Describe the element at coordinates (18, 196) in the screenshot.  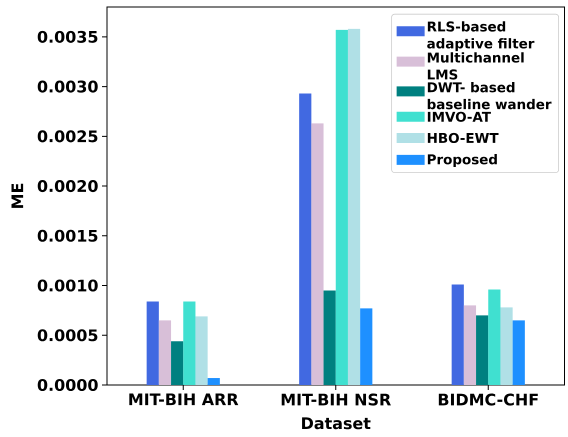
I see `y-axis-title: ME` at that location.